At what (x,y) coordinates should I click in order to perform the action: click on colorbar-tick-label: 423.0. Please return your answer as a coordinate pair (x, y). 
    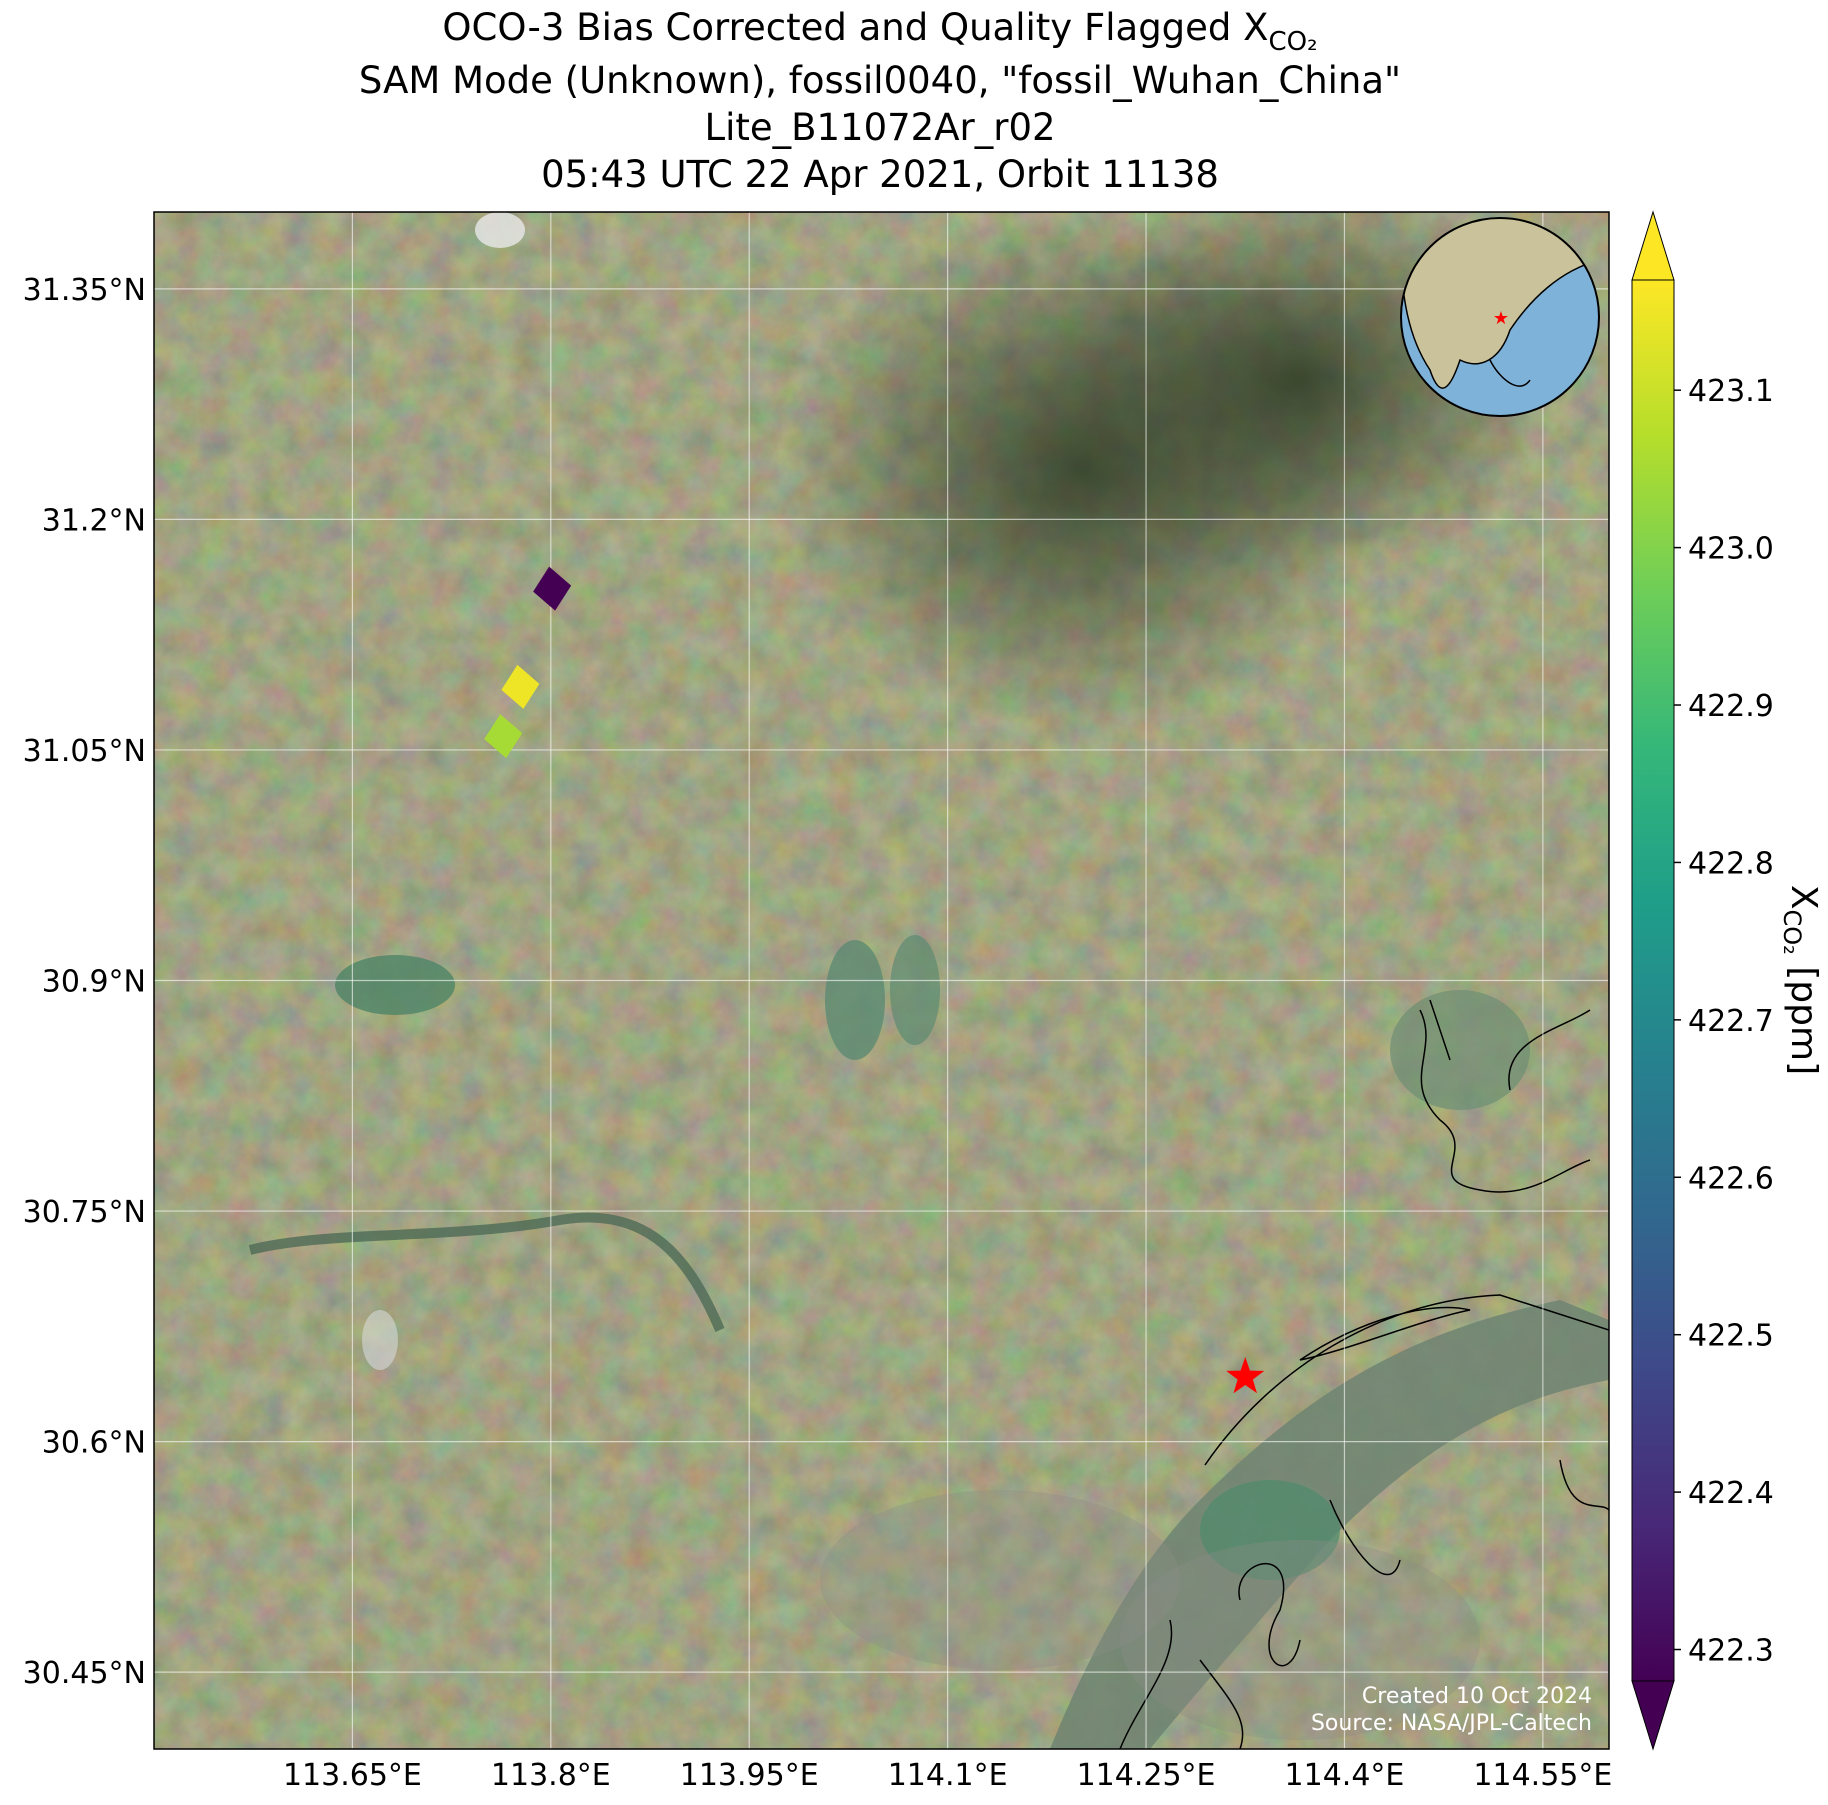
    Looking at the image, I should click on (1731, 549).